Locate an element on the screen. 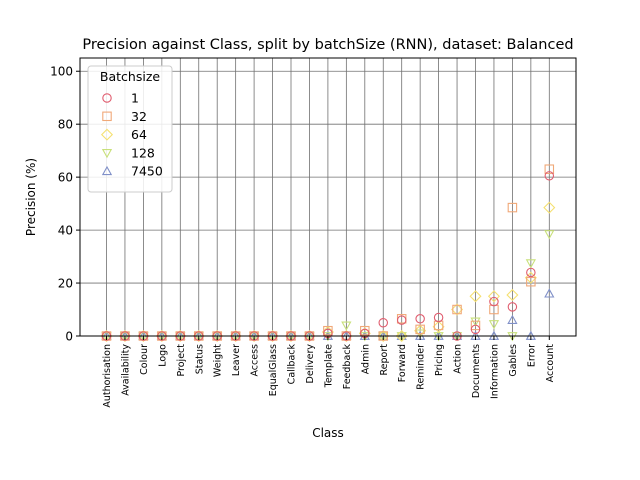  legend-label-64: 64 is located at coordinates (139, 134).